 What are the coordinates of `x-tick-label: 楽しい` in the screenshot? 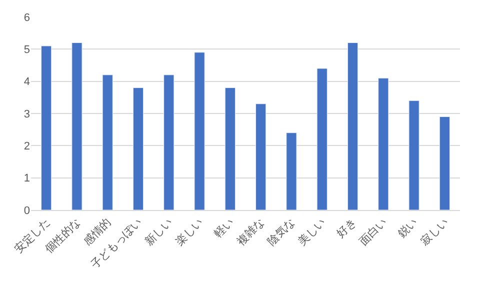 It's located at (190, 232).